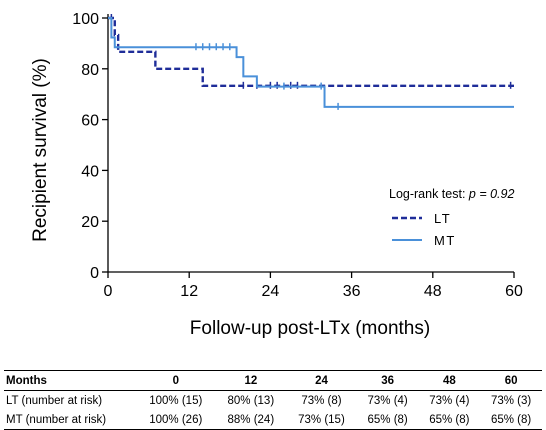 This screenshot has width=546, height=430. What do you see at coordinates (433, 291) in the screenshot?
I see `x-tick-label: 48` at bounding box center [433, 291].